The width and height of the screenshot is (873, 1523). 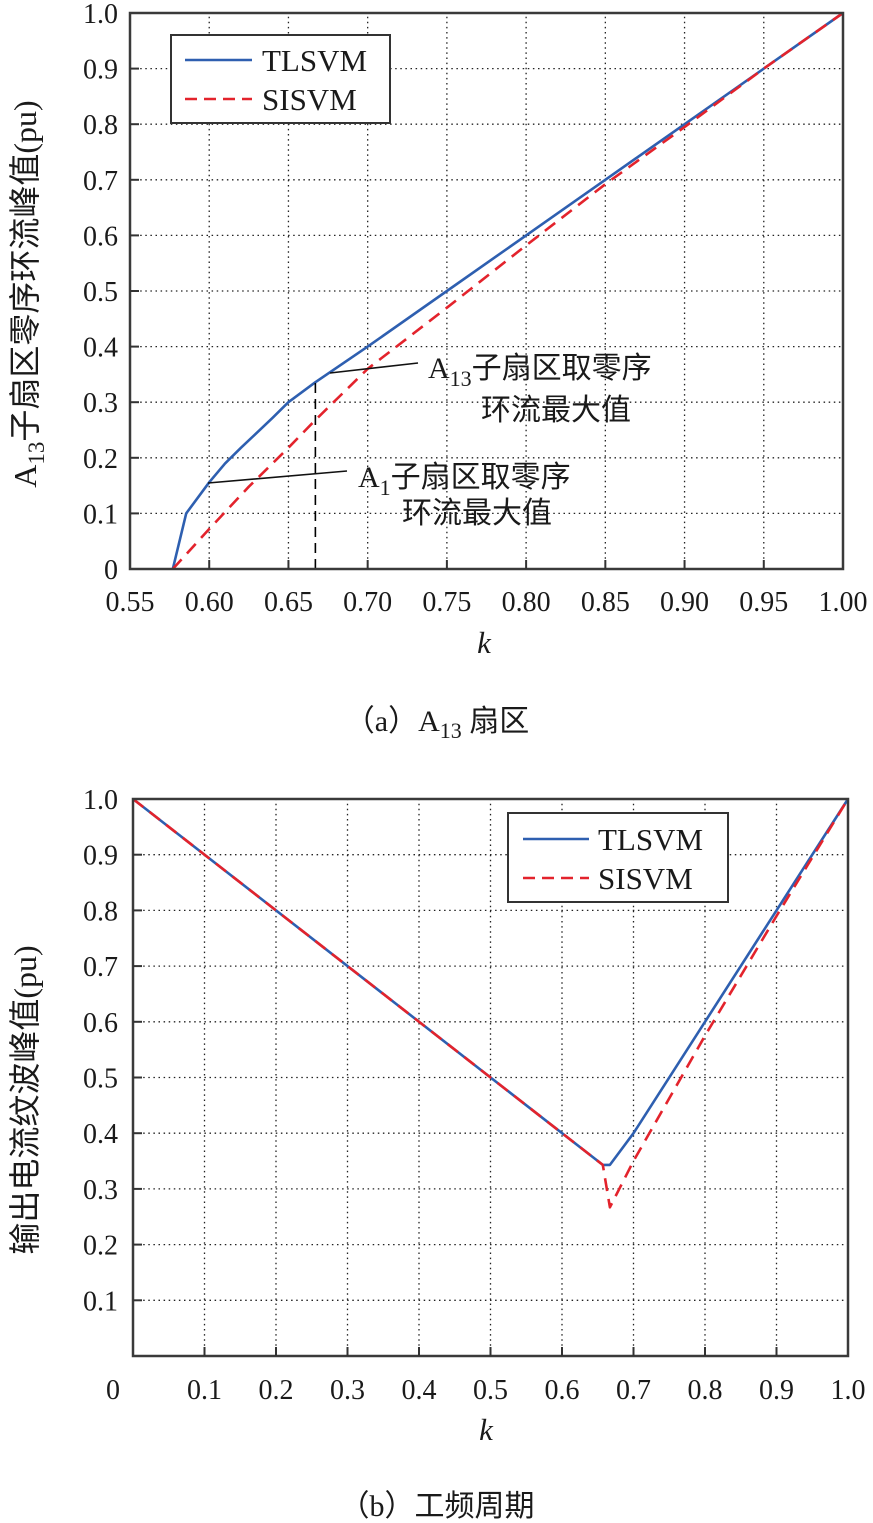 I want to click on x-tick-label: 0.75, so click(x=446, y=602).